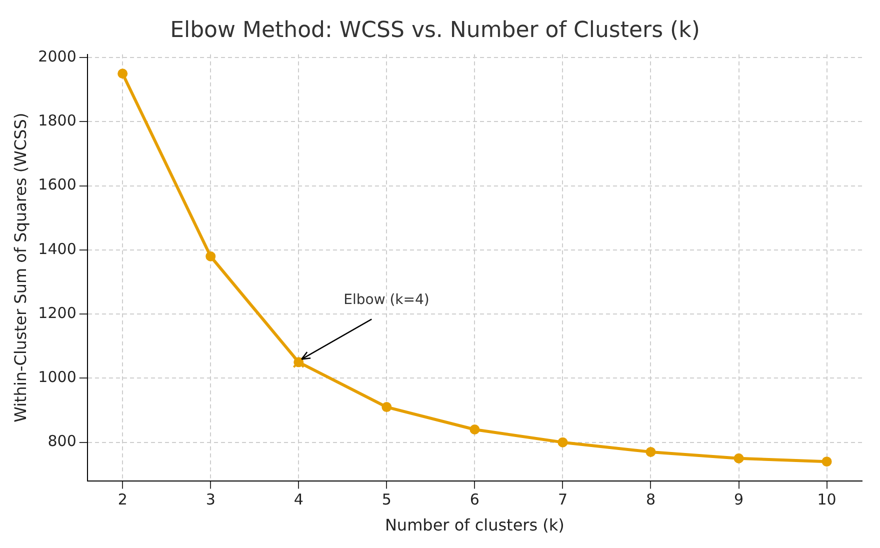 This screenshot has height=548, width=880. Describe the element at coordinates (20, 267) in the screenshot. I see `y-axis-title: Within-Cluster Sum of Squares (WCSS)` at that location.